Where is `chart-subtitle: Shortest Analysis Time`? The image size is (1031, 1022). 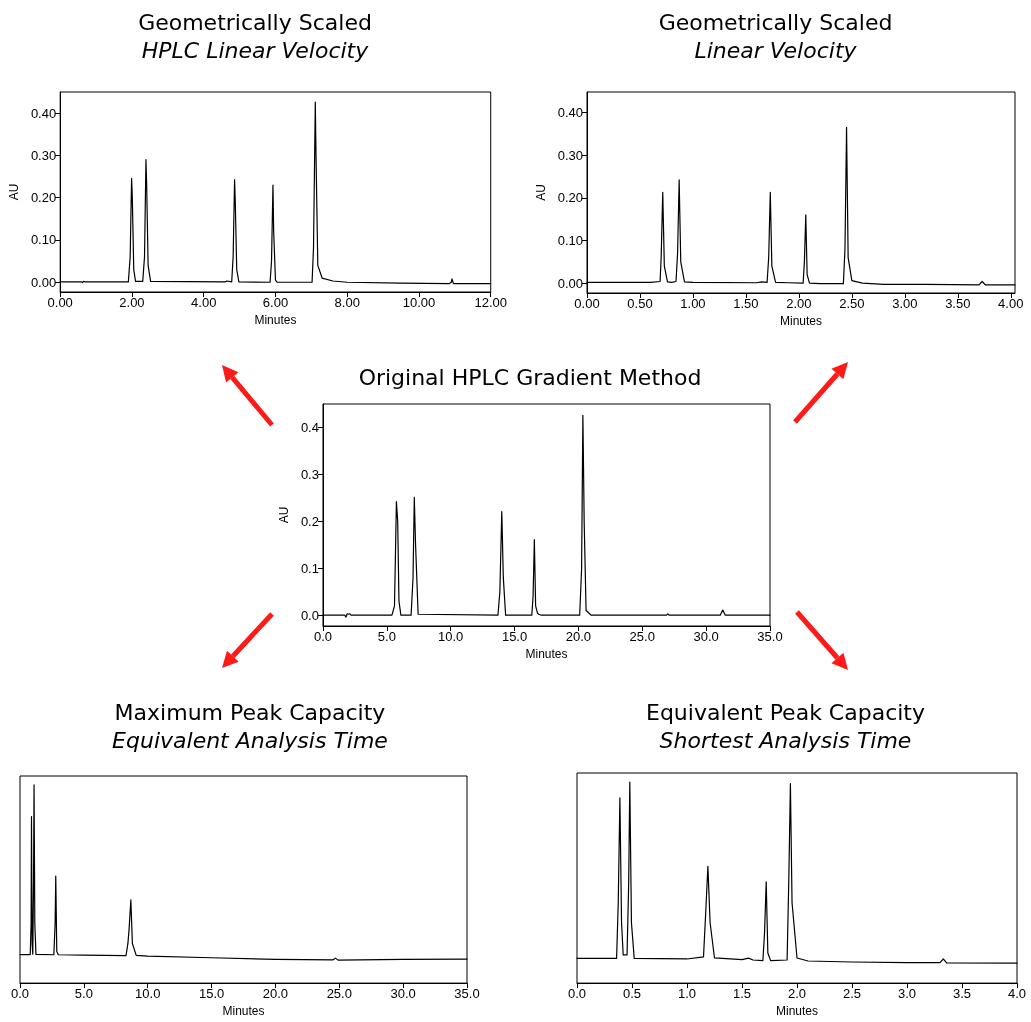 chart-subtitle: Shortest Analysis Time is located at coordinates (785, 740).